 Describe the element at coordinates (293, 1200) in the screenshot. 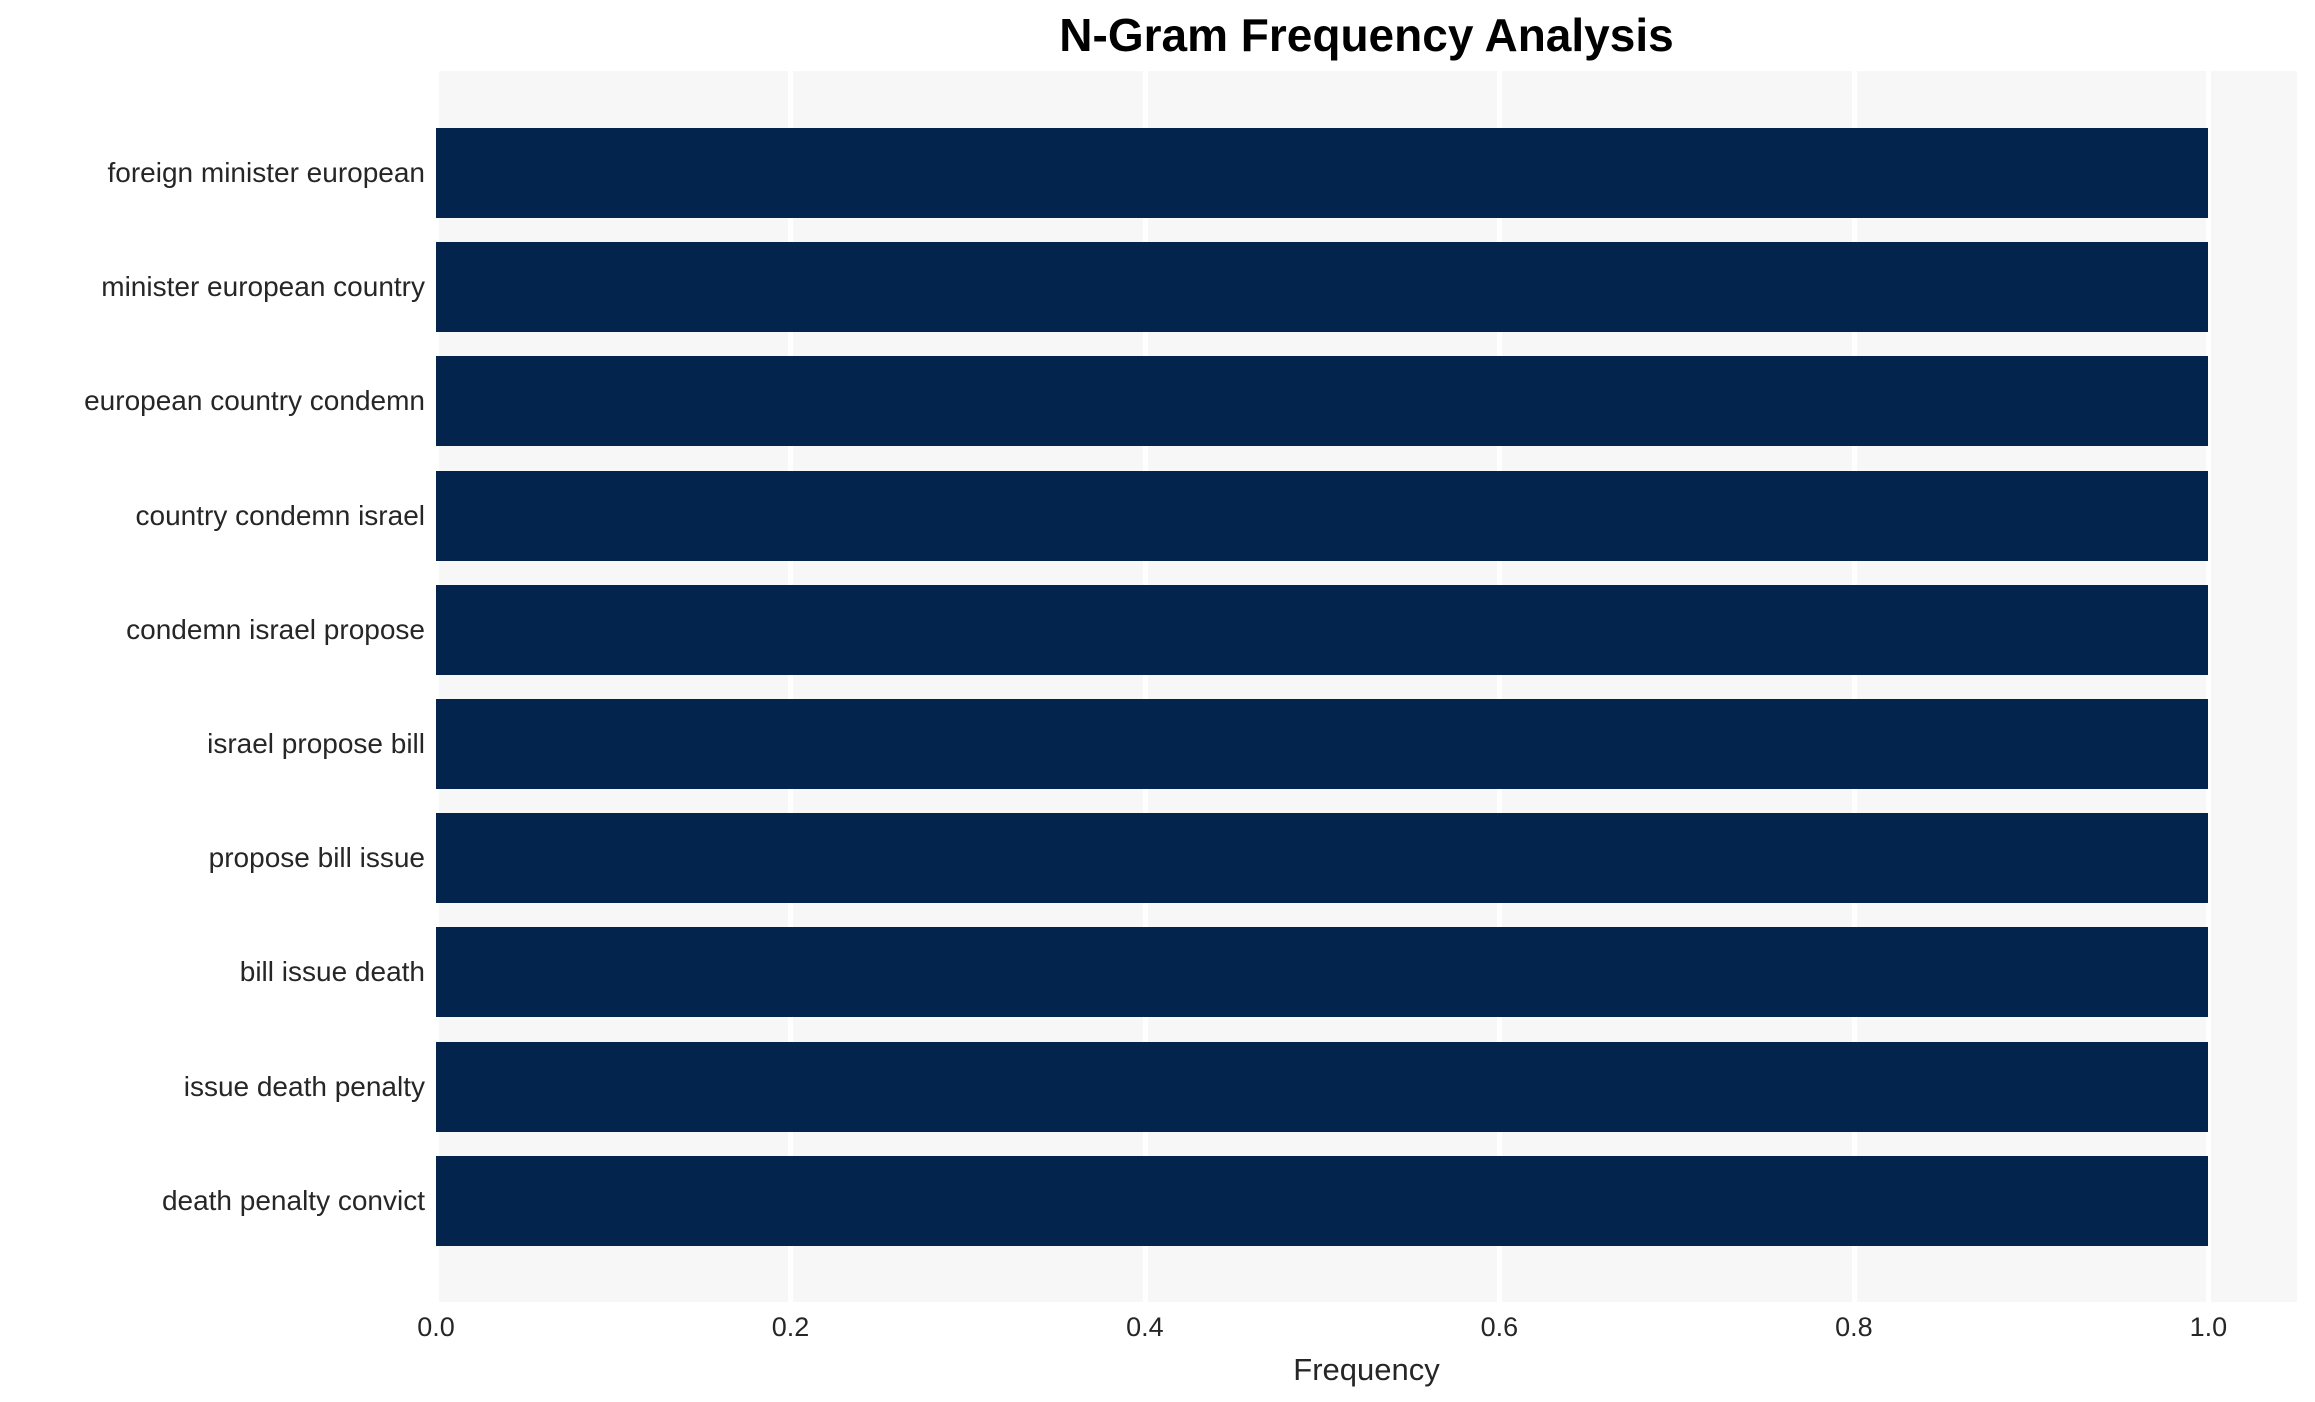

I see `y-tick-label: death penalty convict` at that location.